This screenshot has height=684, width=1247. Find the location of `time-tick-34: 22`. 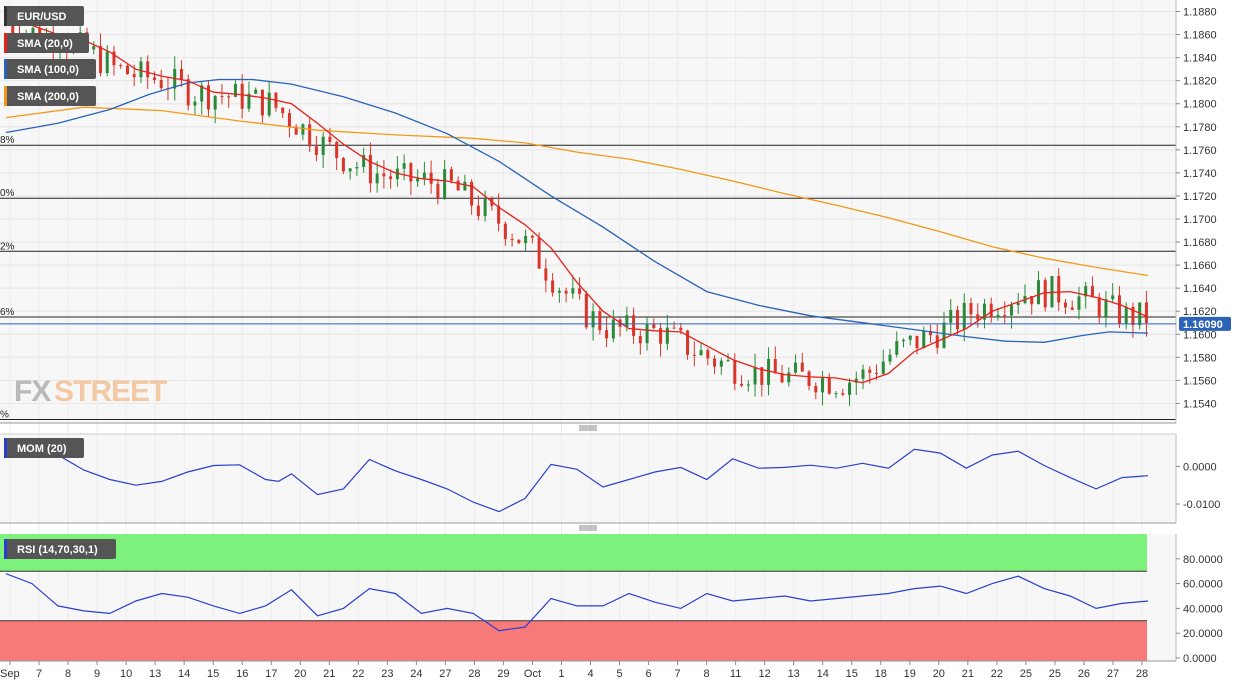

time-tick-34: 22 is located at coordinates (997, 674).